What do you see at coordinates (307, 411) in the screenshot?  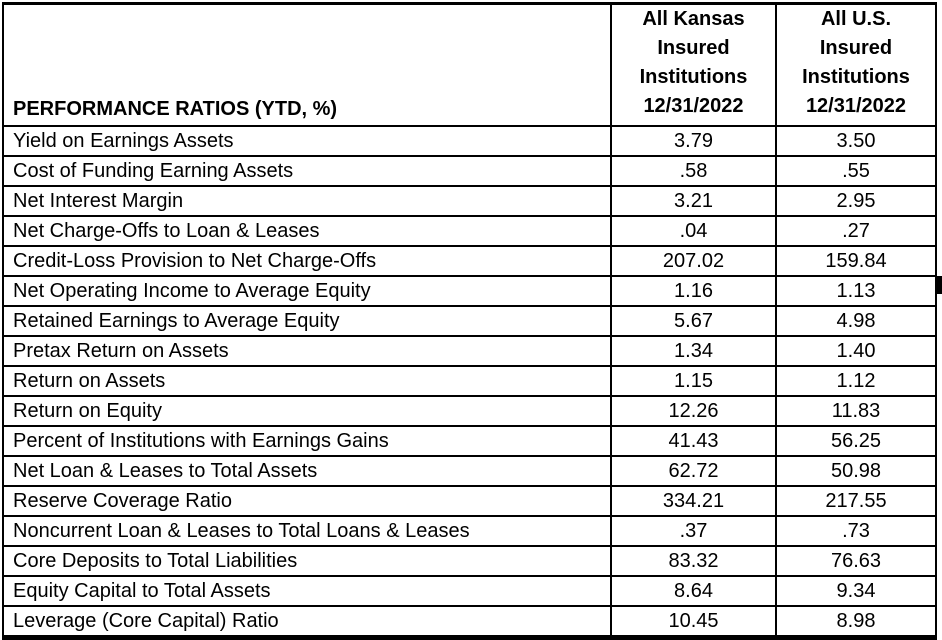 I see `ratio-label-cell: Return on Equity` at bounding box center [307, 411].